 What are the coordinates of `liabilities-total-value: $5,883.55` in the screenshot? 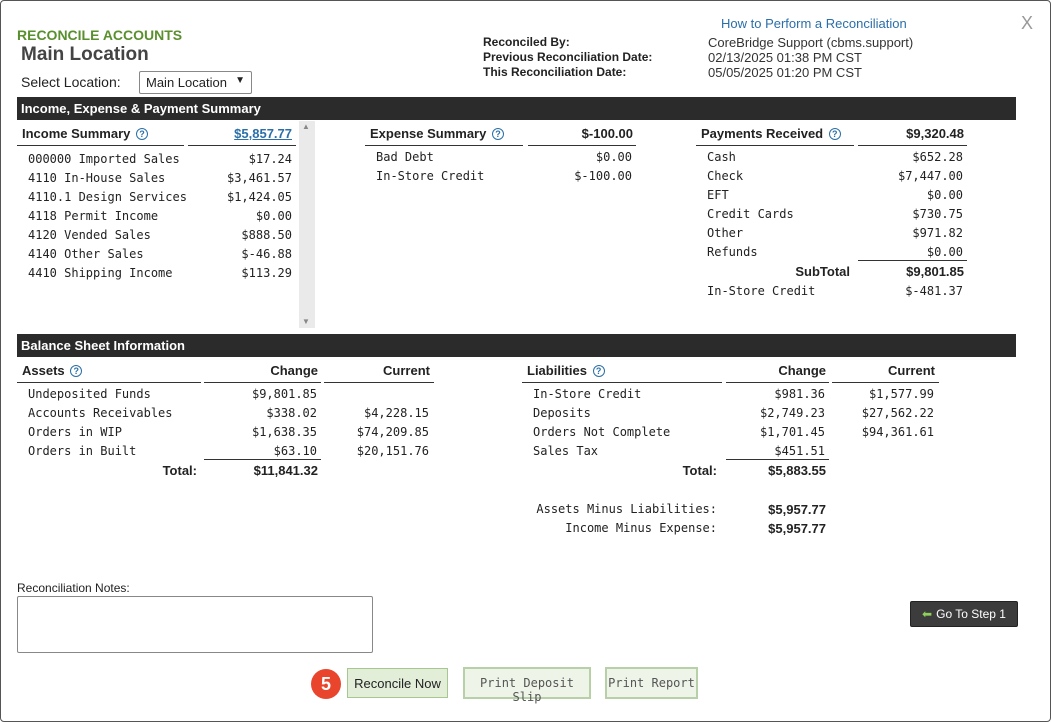 It's located at (797, 470).